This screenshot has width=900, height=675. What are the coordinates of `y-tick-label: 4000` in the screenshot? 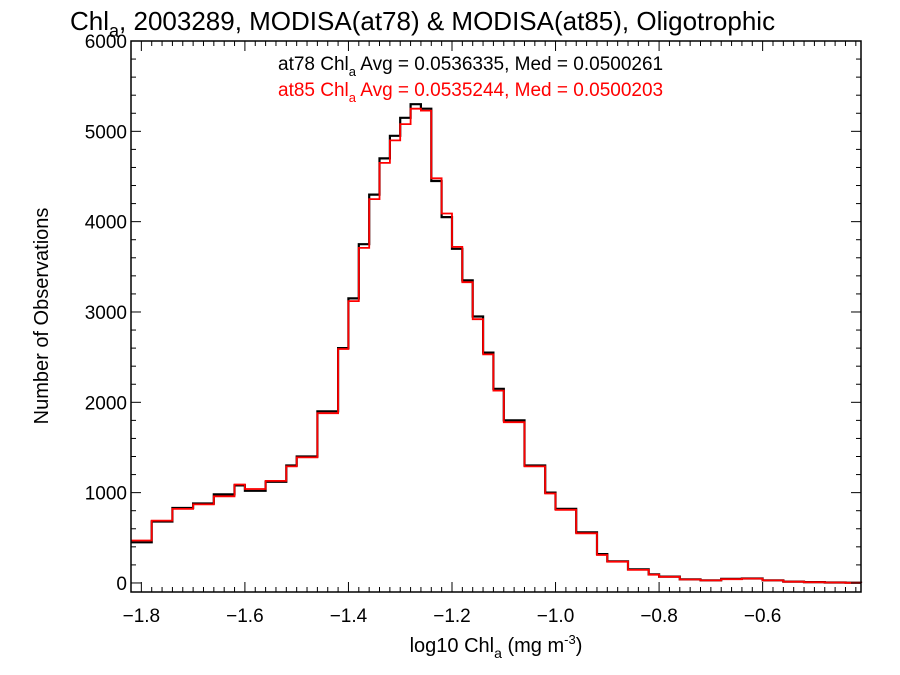 It's located at (106, 223).